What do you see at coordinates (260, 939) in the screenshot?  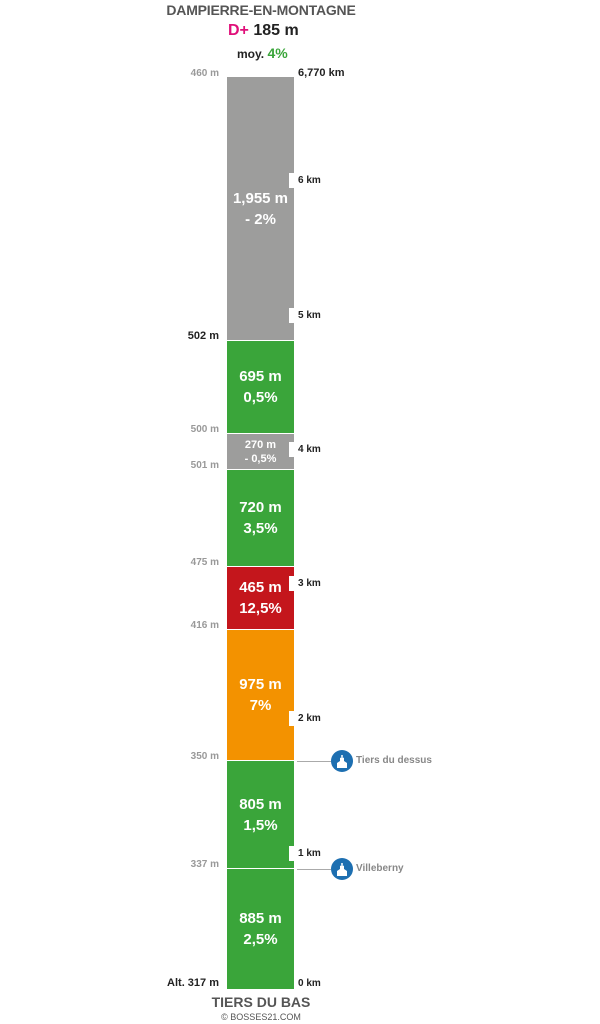 I see `segment-grade: 2,5%` at bounding box center [260, 939].